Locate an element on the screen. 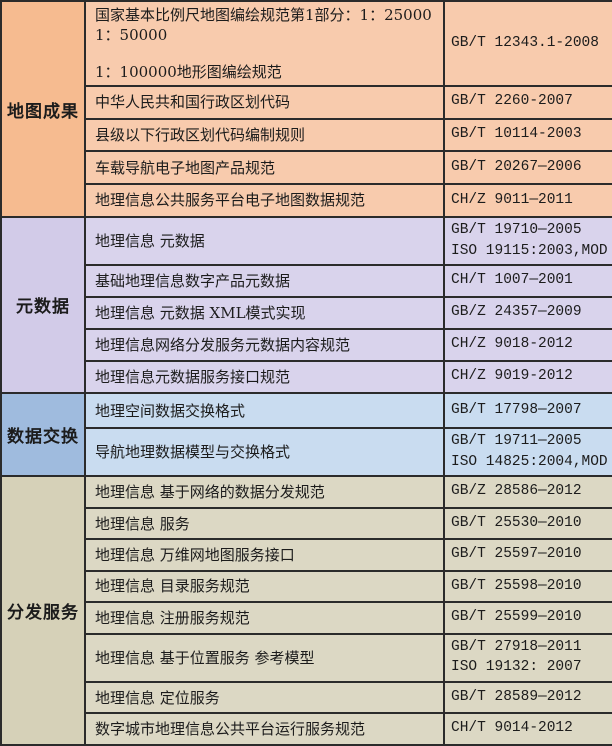 The height and width of the screenshot is (746, 612). standard-name-cell: 地理信息 元数据 XML模式实现 is located at coordinates (264, 313).